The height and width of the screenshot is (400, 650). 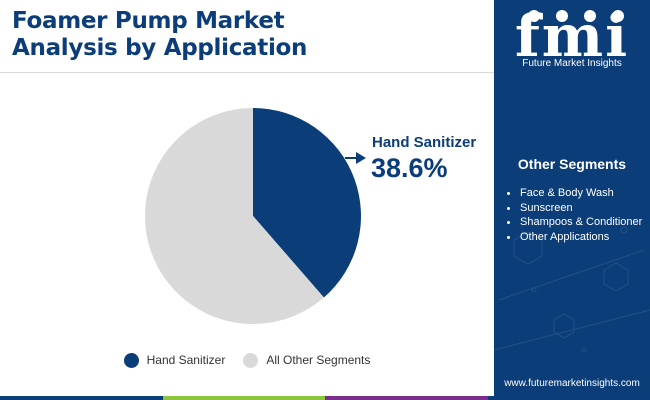 I want to click on segment-item: Other Applications, so click(x=577, y=237).